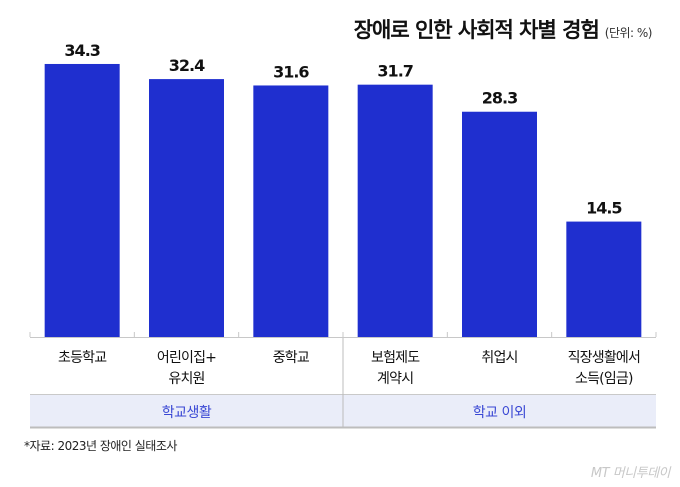  I want to click on category-label: 소득(임금), so click(604, 379).